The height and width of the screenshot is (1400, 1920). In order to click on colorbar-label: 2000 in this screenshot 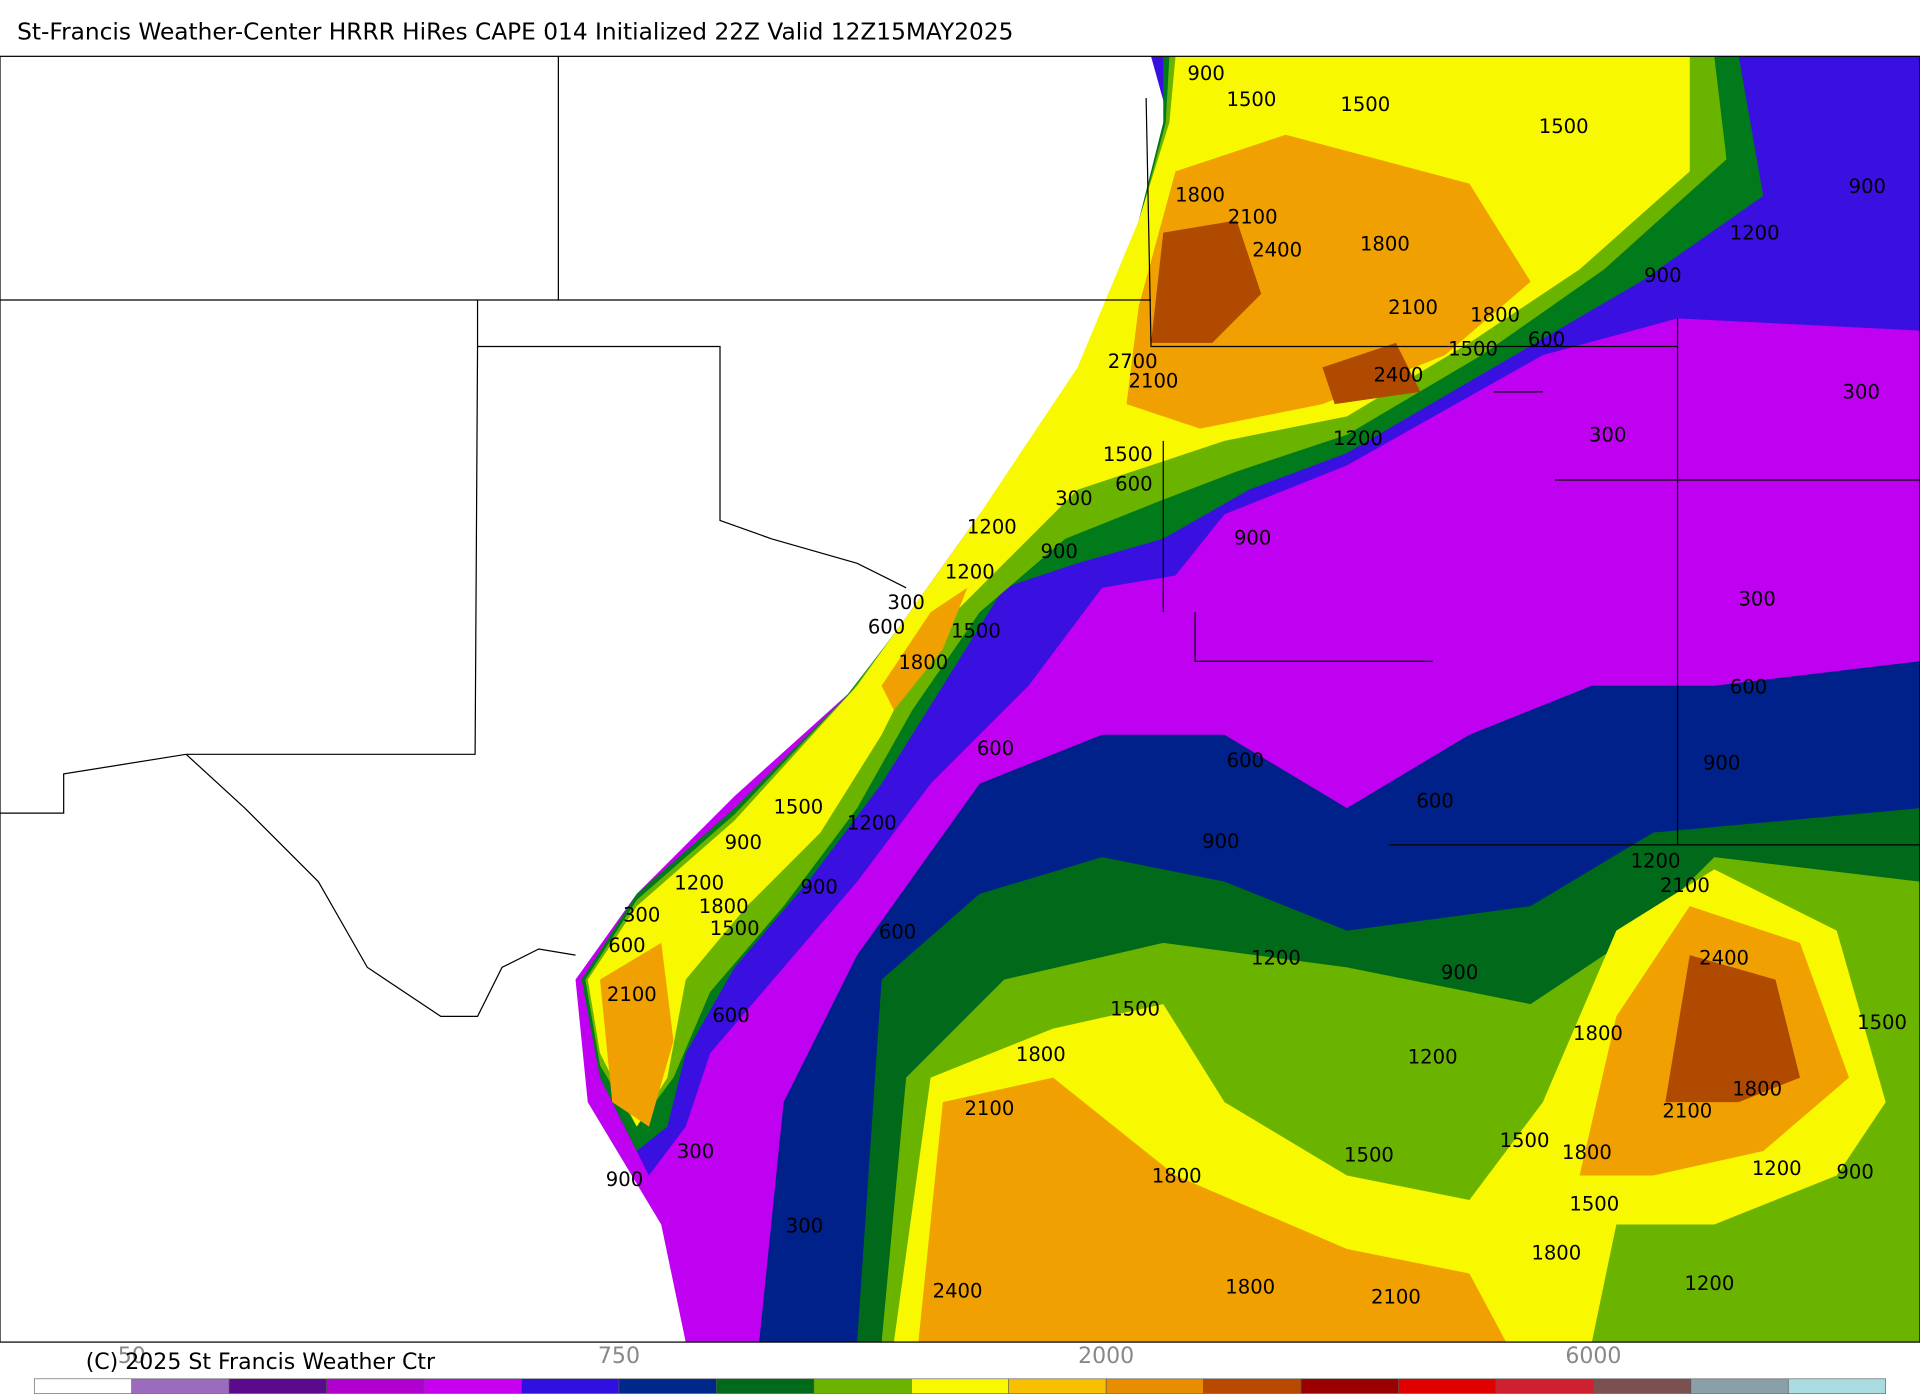, I will do `click(1106, 1356)`.